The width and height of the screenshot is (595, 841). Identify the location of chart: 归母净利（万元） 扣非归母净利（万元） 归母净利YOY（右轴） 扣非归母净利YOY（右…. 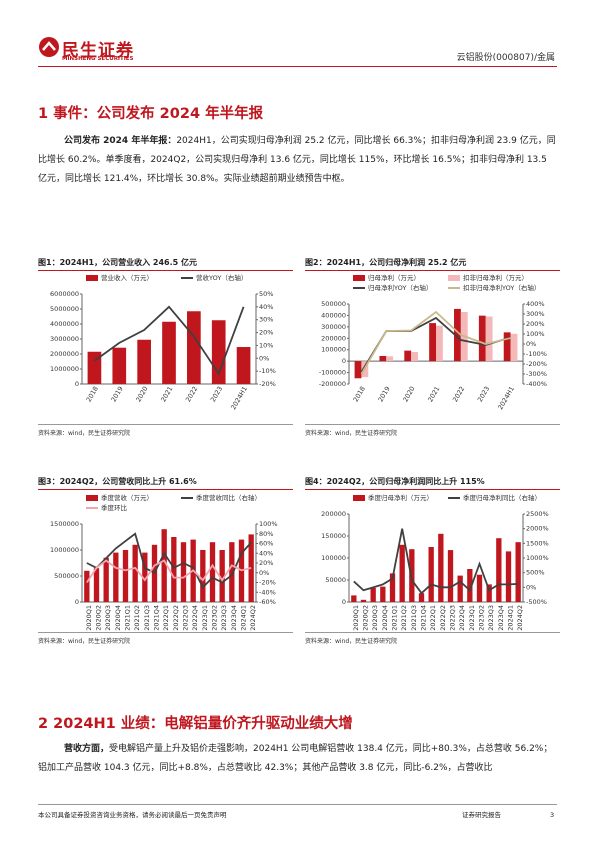
(433, 342).